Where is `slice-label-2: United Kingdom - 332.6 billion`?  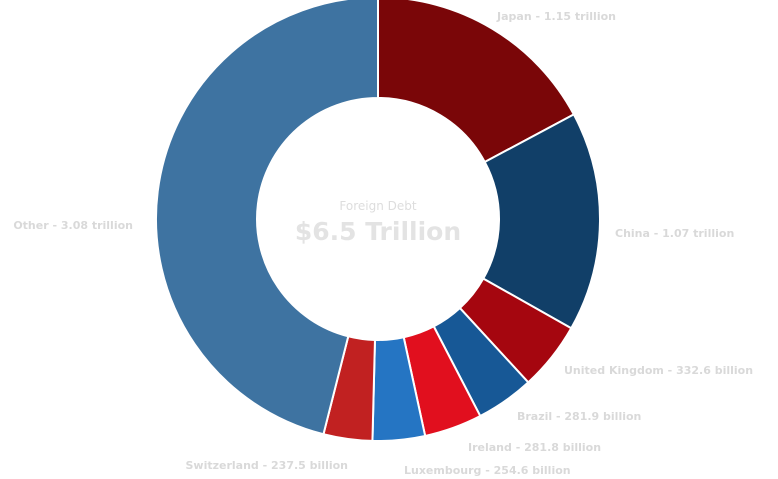 slice-label-2: United Kingdom - 332.6 billion is located at coordinates (658, 370).